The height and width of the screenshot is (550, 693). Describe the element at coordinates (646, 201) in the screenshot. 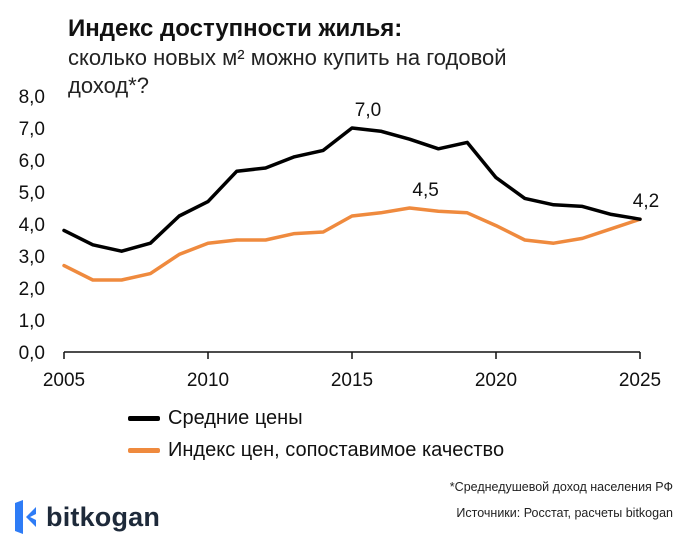

I see `data-label: 4,2` at that location.